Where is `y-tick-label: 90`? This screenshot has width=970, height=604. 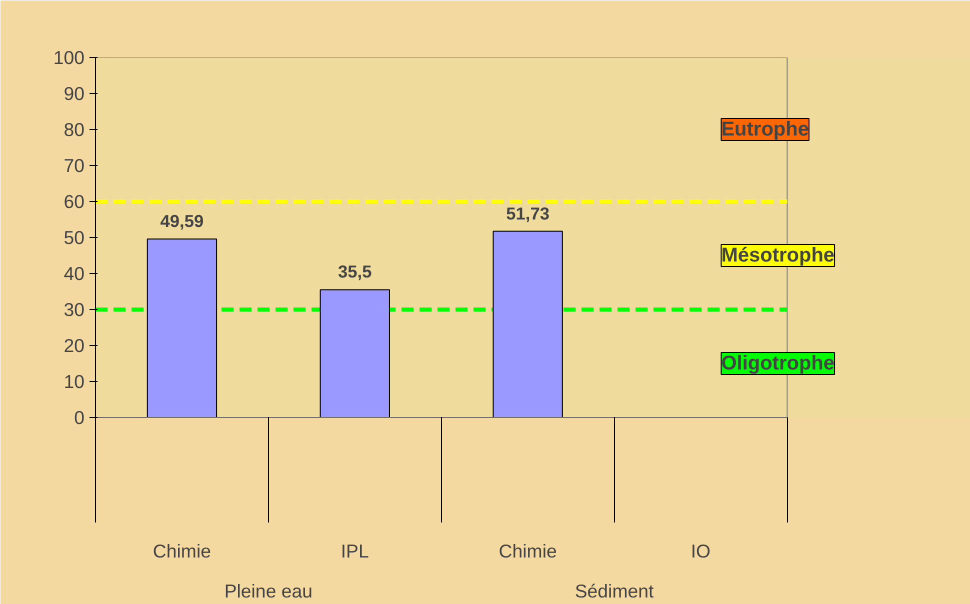 y-tick-label: 90 is located at coordinates (74, 93).